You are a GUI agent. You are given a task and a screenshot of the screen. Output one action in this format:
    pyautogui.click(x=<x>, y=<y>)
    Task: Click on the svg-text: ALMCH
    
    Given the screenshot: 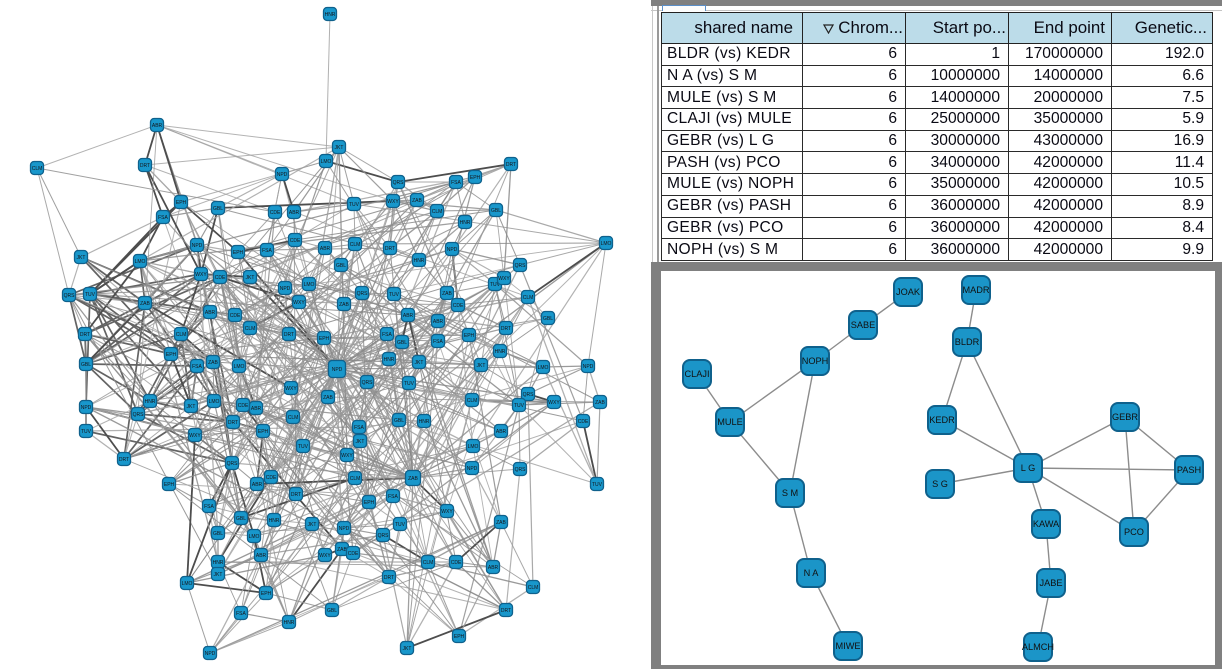 What is the action you would take?
    pyautogui.click(x=1038, y=647)
    